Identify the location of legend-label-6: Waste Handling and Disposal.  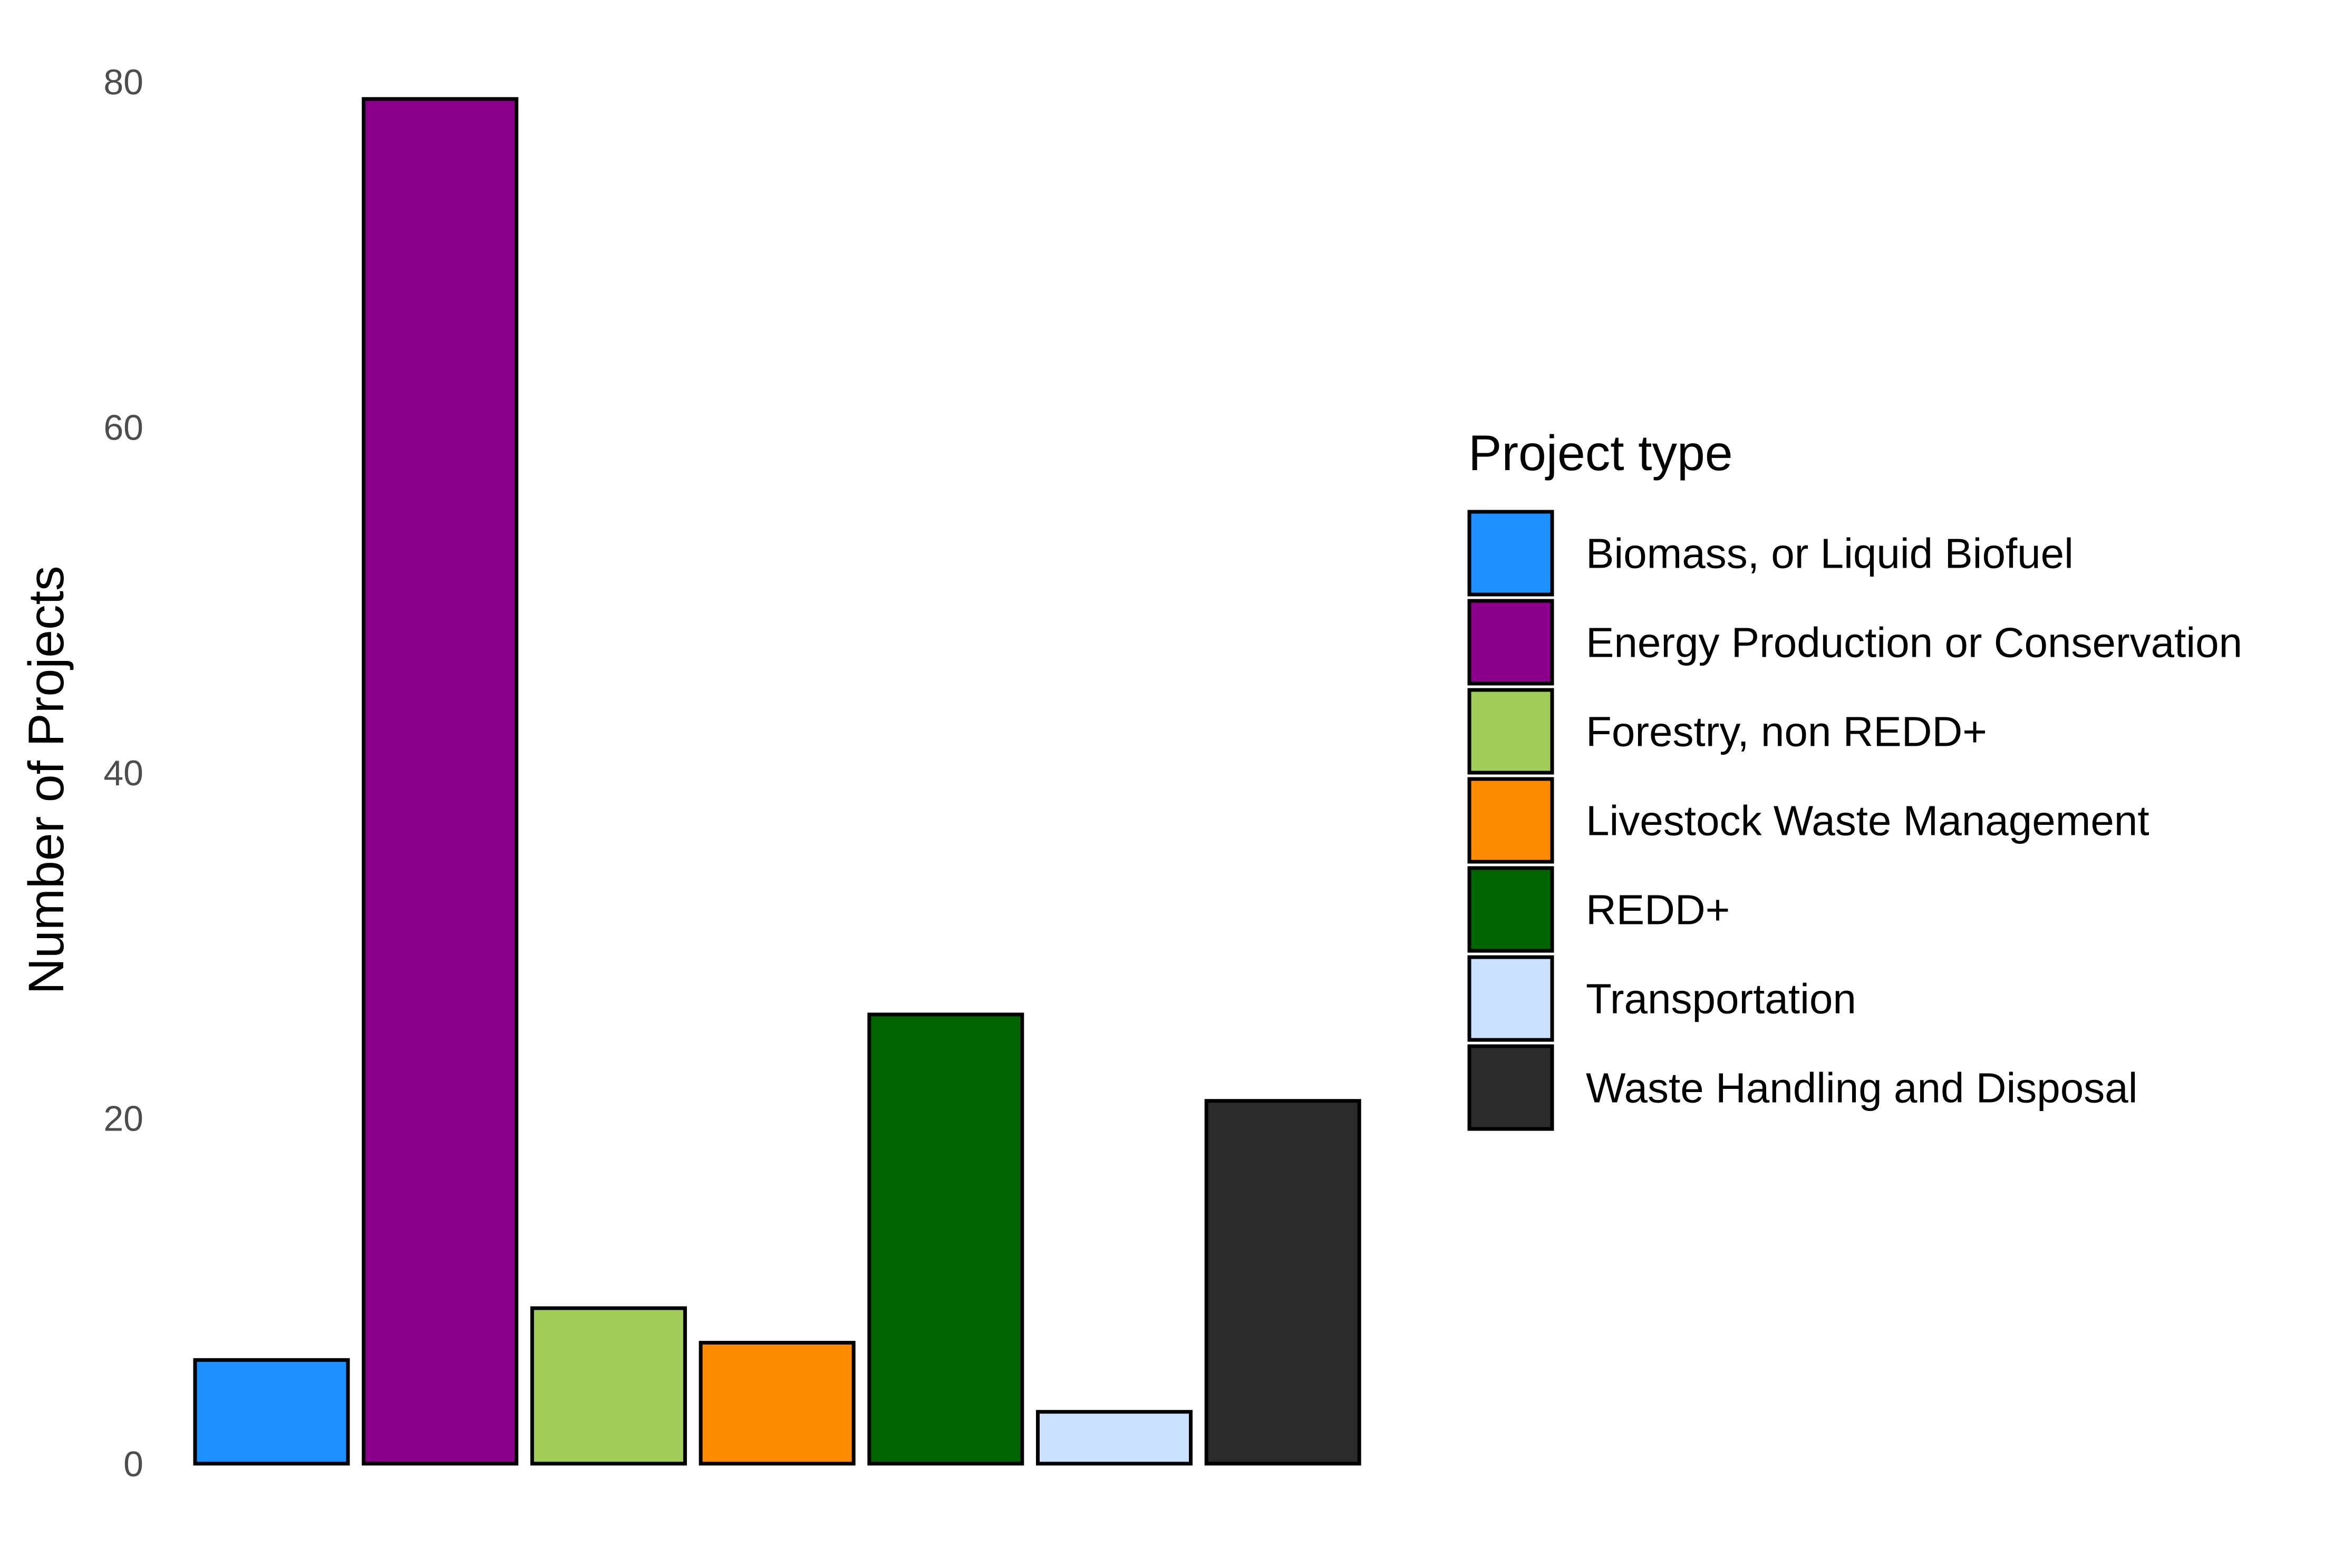
(1861, 1088).